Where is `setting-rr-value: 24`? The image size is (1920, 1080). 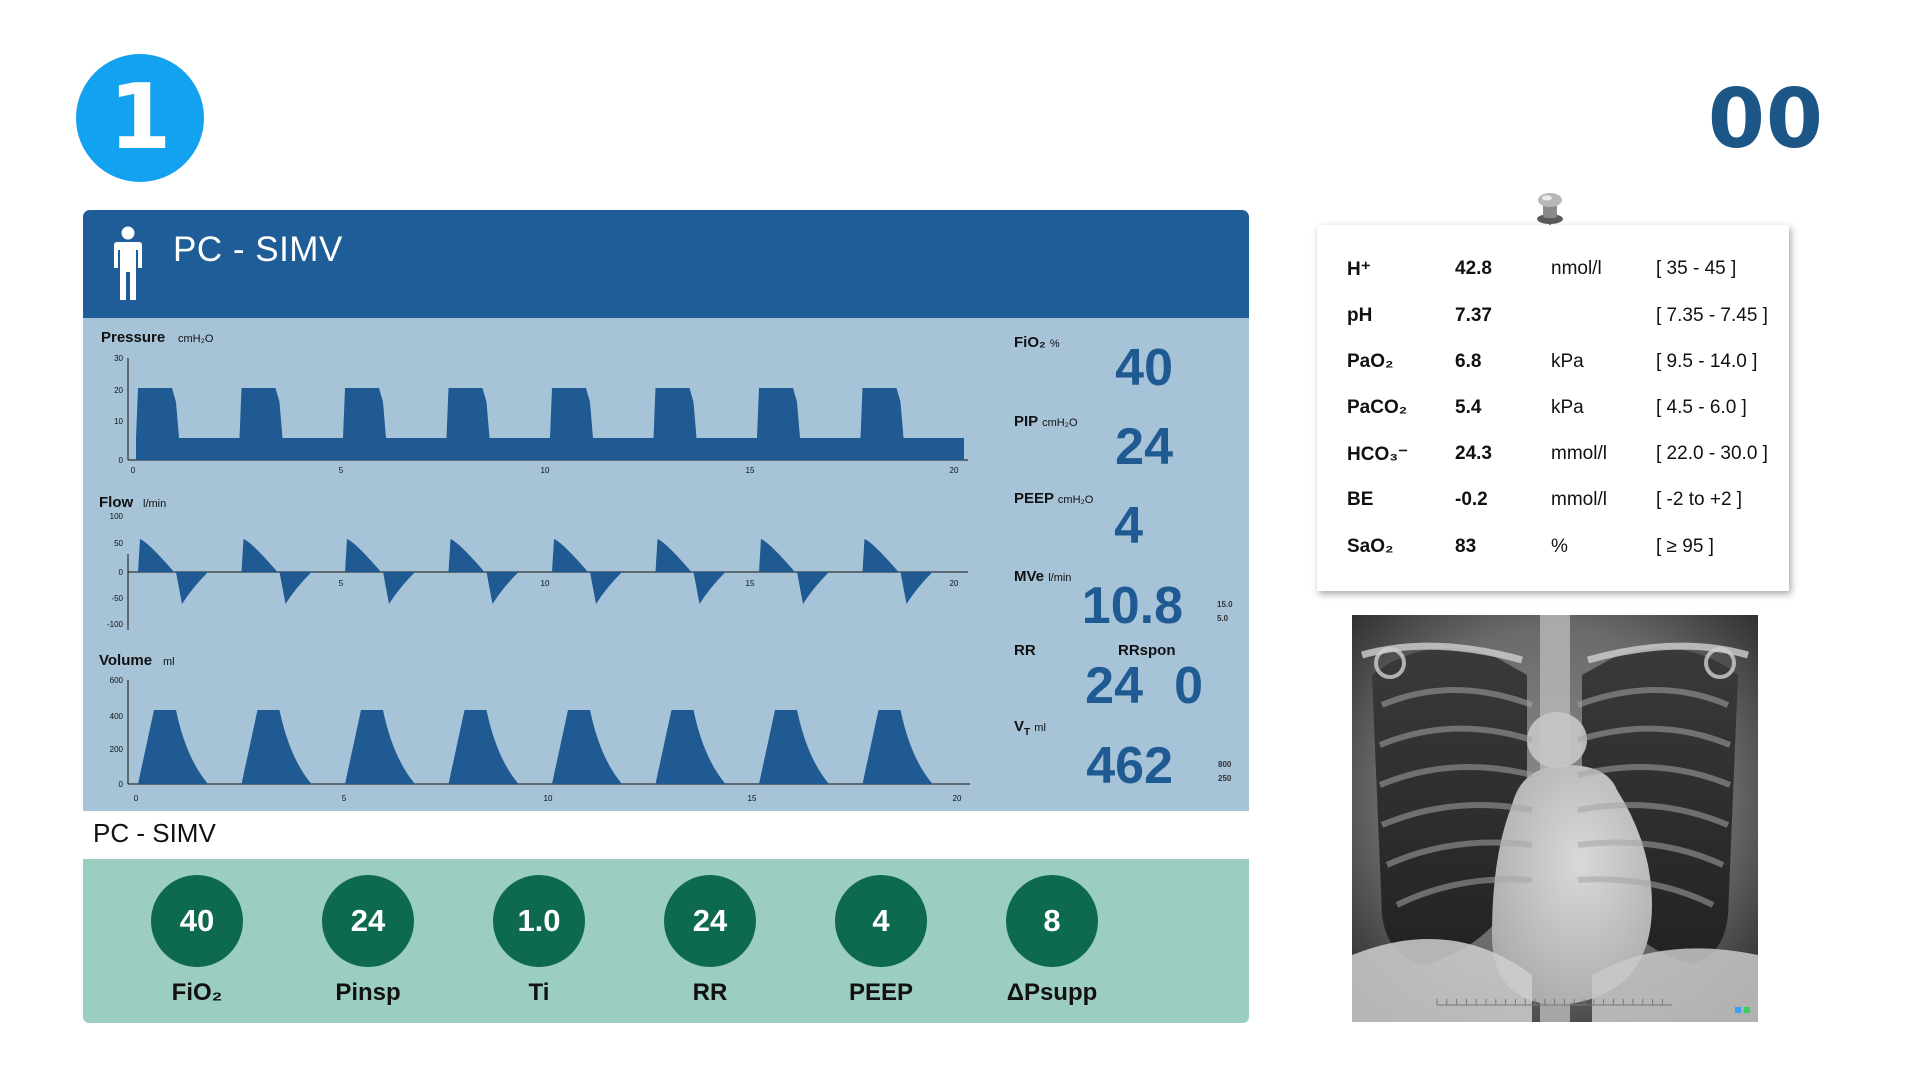
setting-rr-value: 24 is located at coordinates (710, 921).